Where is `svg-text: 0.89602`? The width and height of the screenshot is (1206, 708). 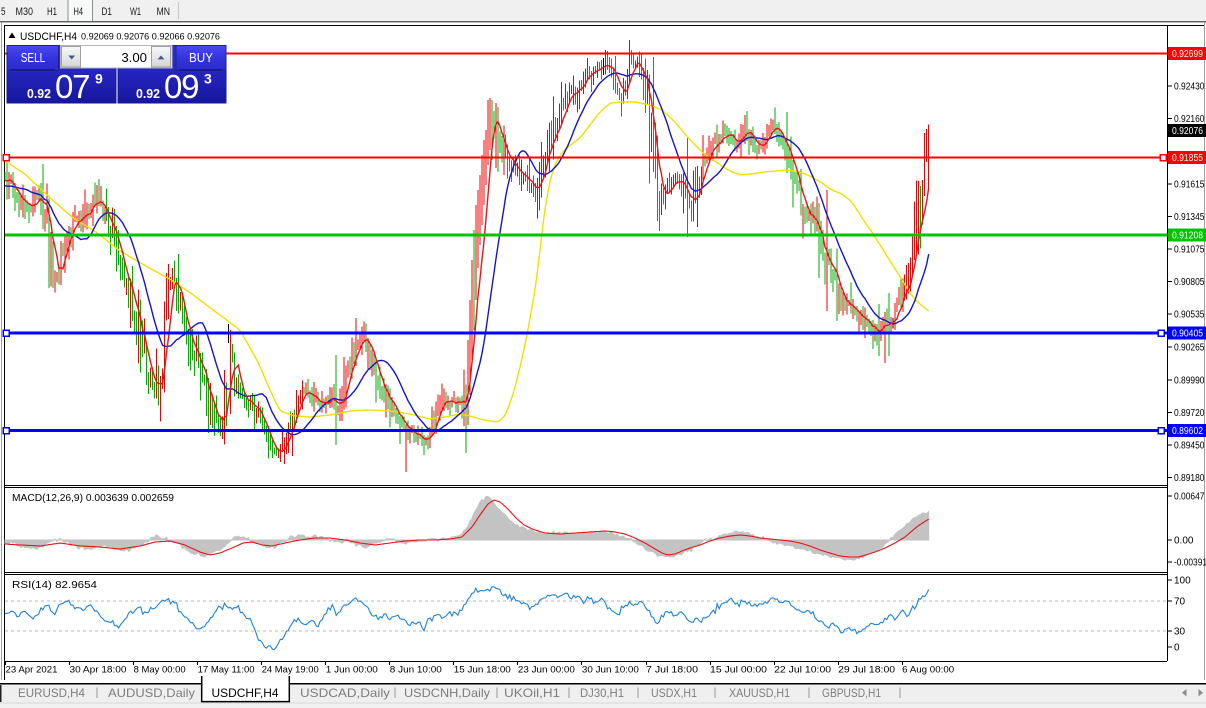
svg-text: 0.89602 is located at coordinates (1187, 431).